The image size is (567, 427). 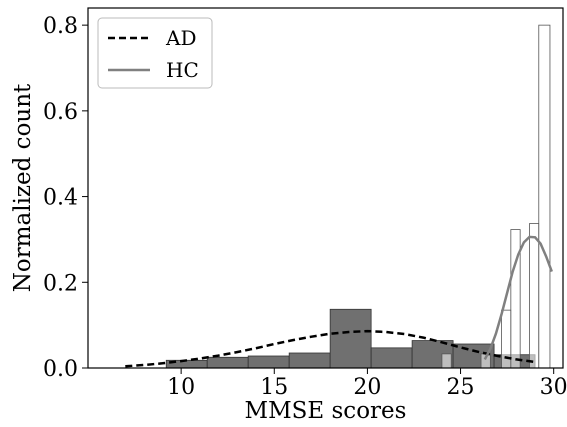 What do you see at coordinates (60, 112) in the screenshot?
I see `y-tick-label: 0.6` at bounding box center [60, 112].